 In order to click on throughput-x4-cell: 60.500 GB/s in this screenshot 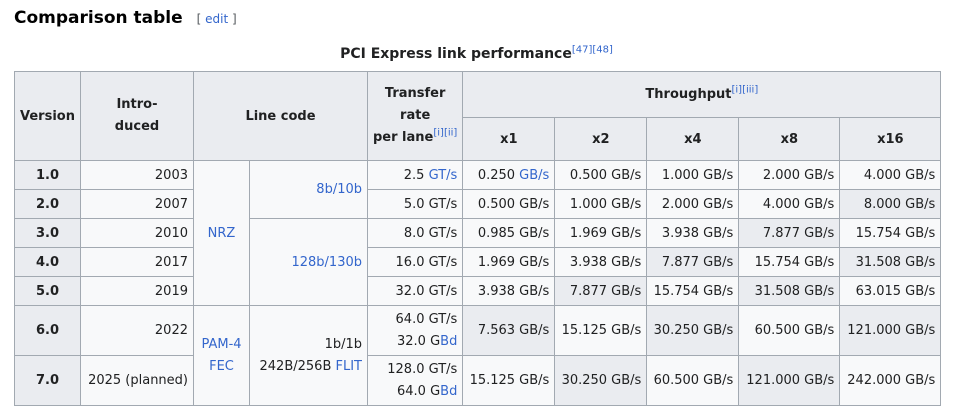, I will do `click(693, 380)`.